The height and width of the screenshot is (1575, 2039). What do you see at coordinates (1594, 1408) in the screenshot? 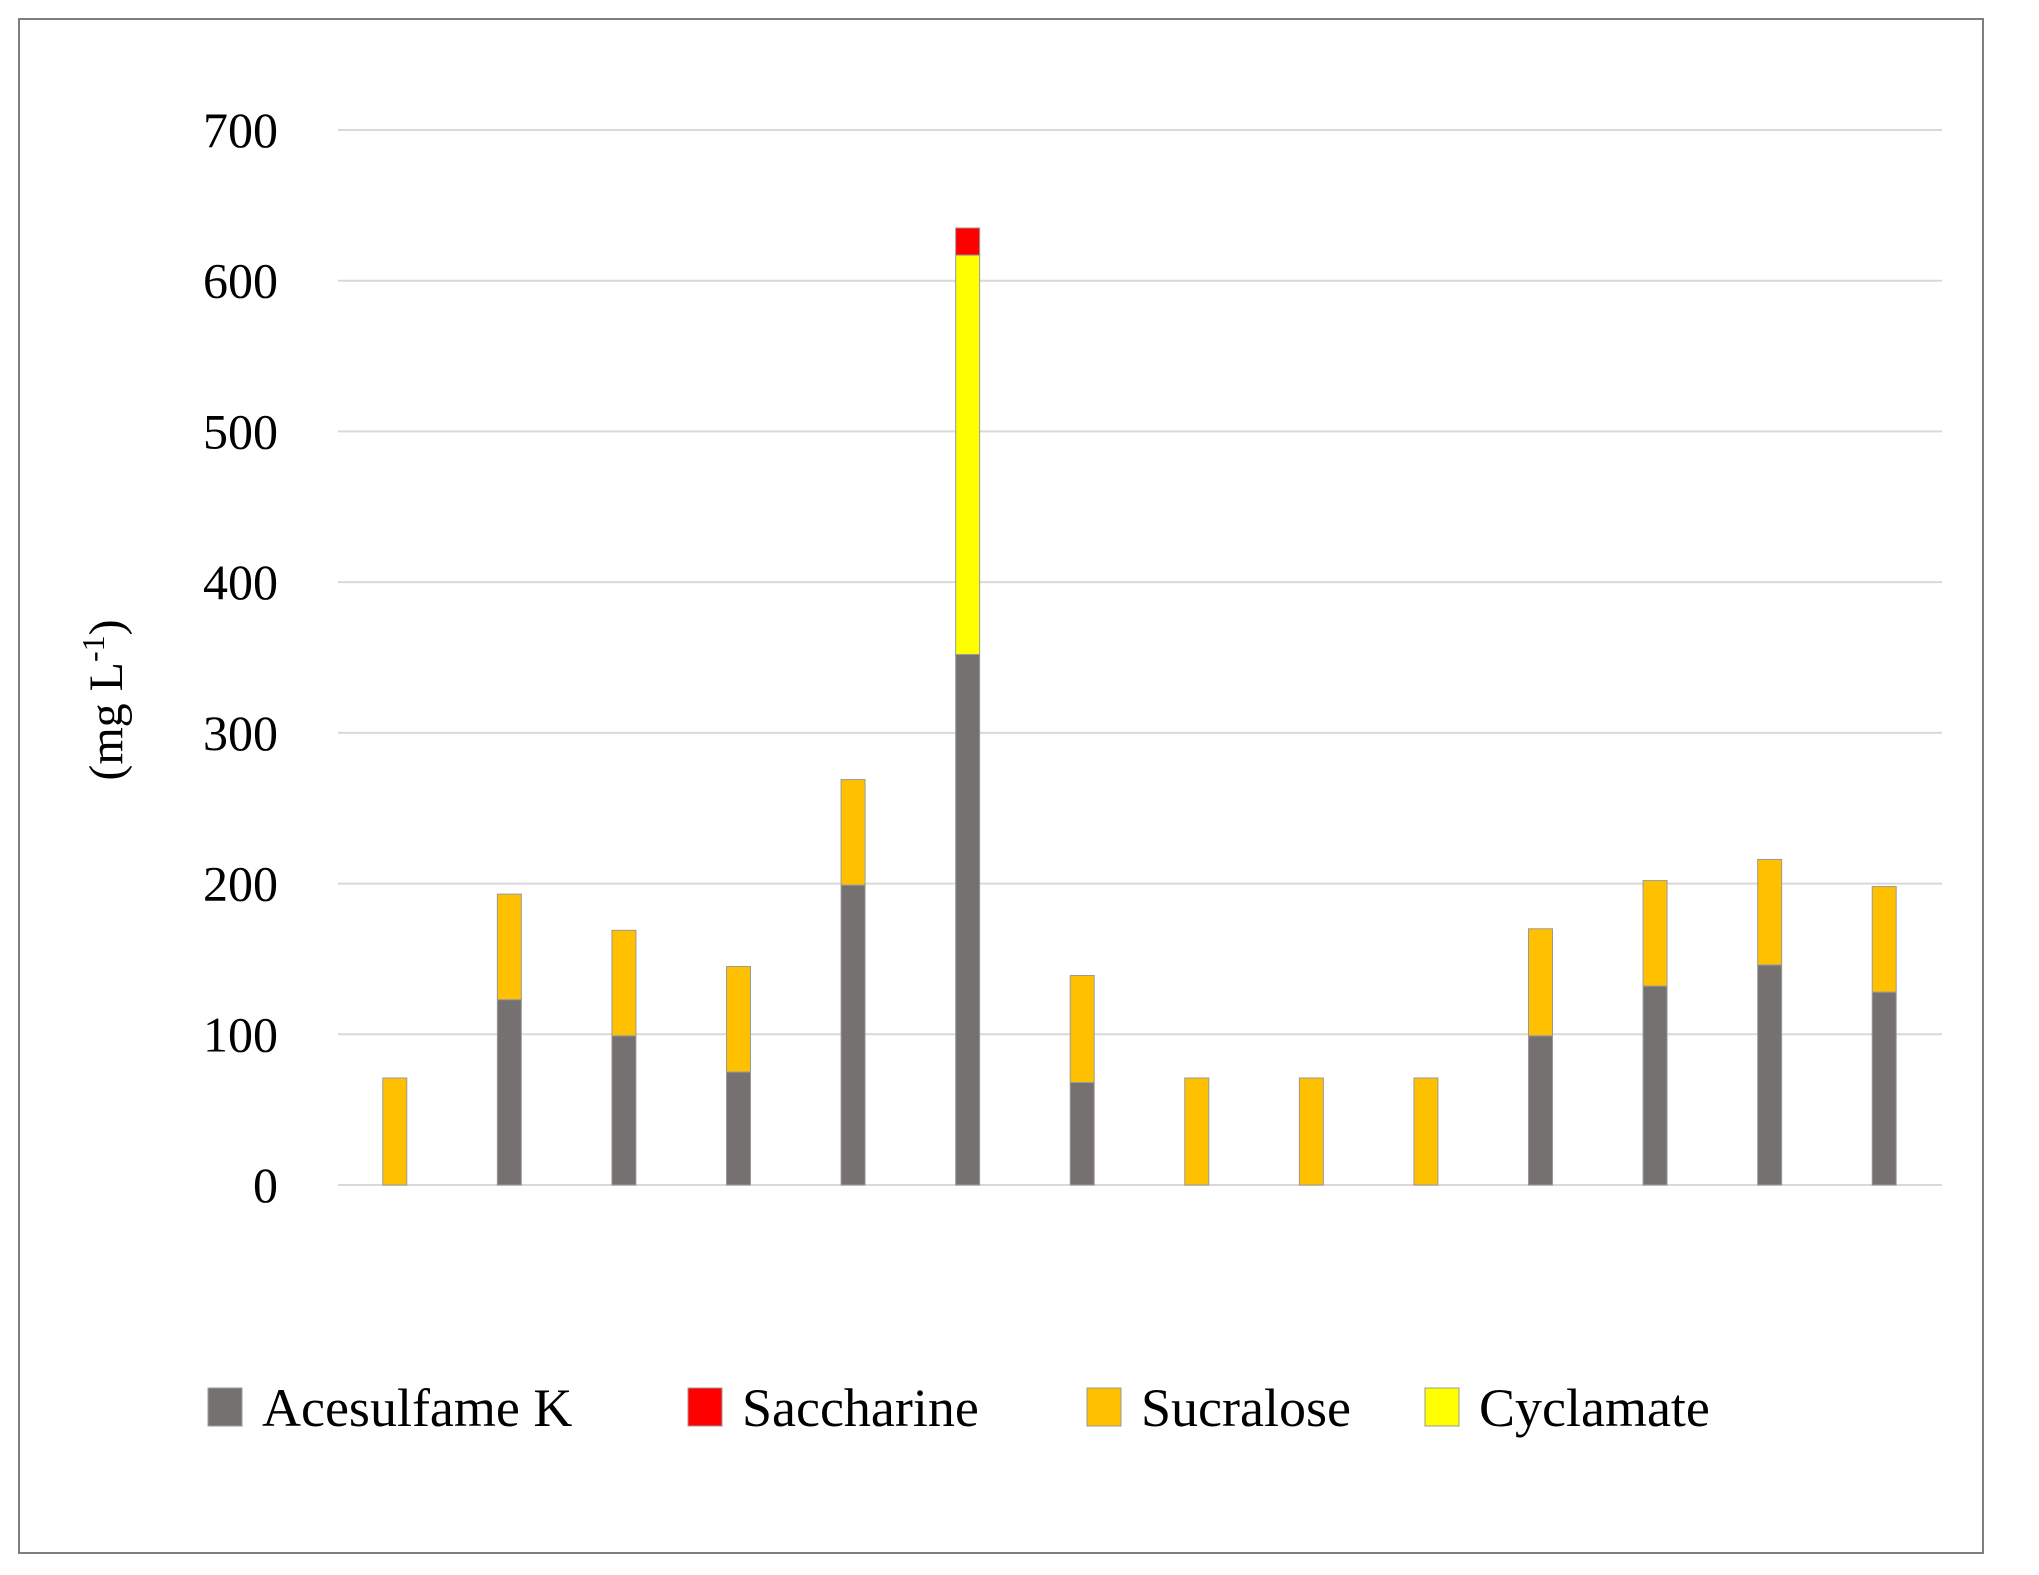
I see `legend-label-cyclamate: Cyclamate` at bounding box center [1594, 1408].